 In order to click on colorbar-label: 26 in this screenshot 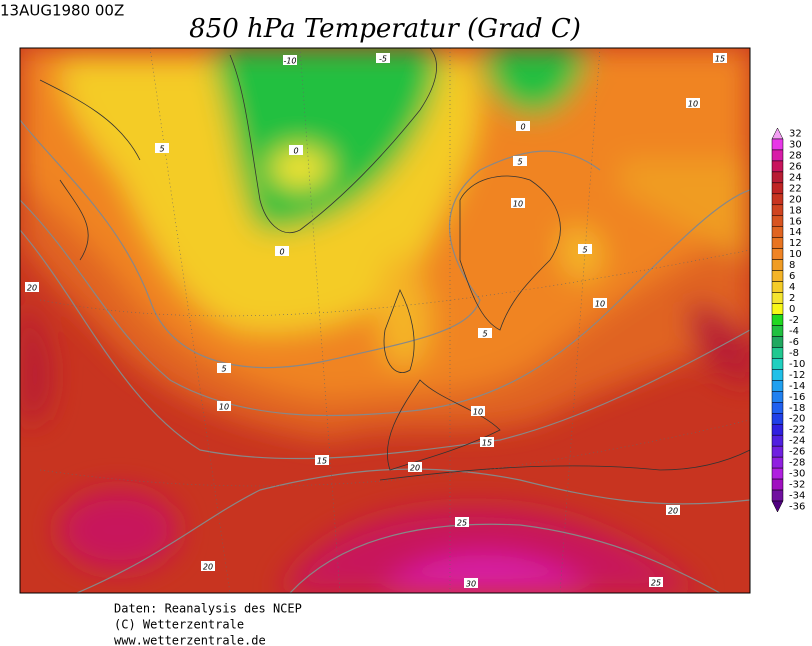, I will do `click(795, 166)`.